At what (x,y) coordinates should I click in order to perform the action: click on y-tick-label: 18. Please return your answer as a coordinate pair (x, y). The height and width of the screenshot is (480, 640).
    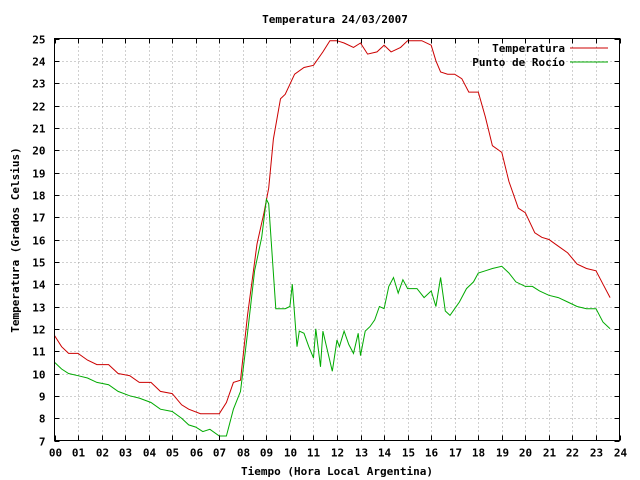
    Looking at the image, I should click on (38, 196).